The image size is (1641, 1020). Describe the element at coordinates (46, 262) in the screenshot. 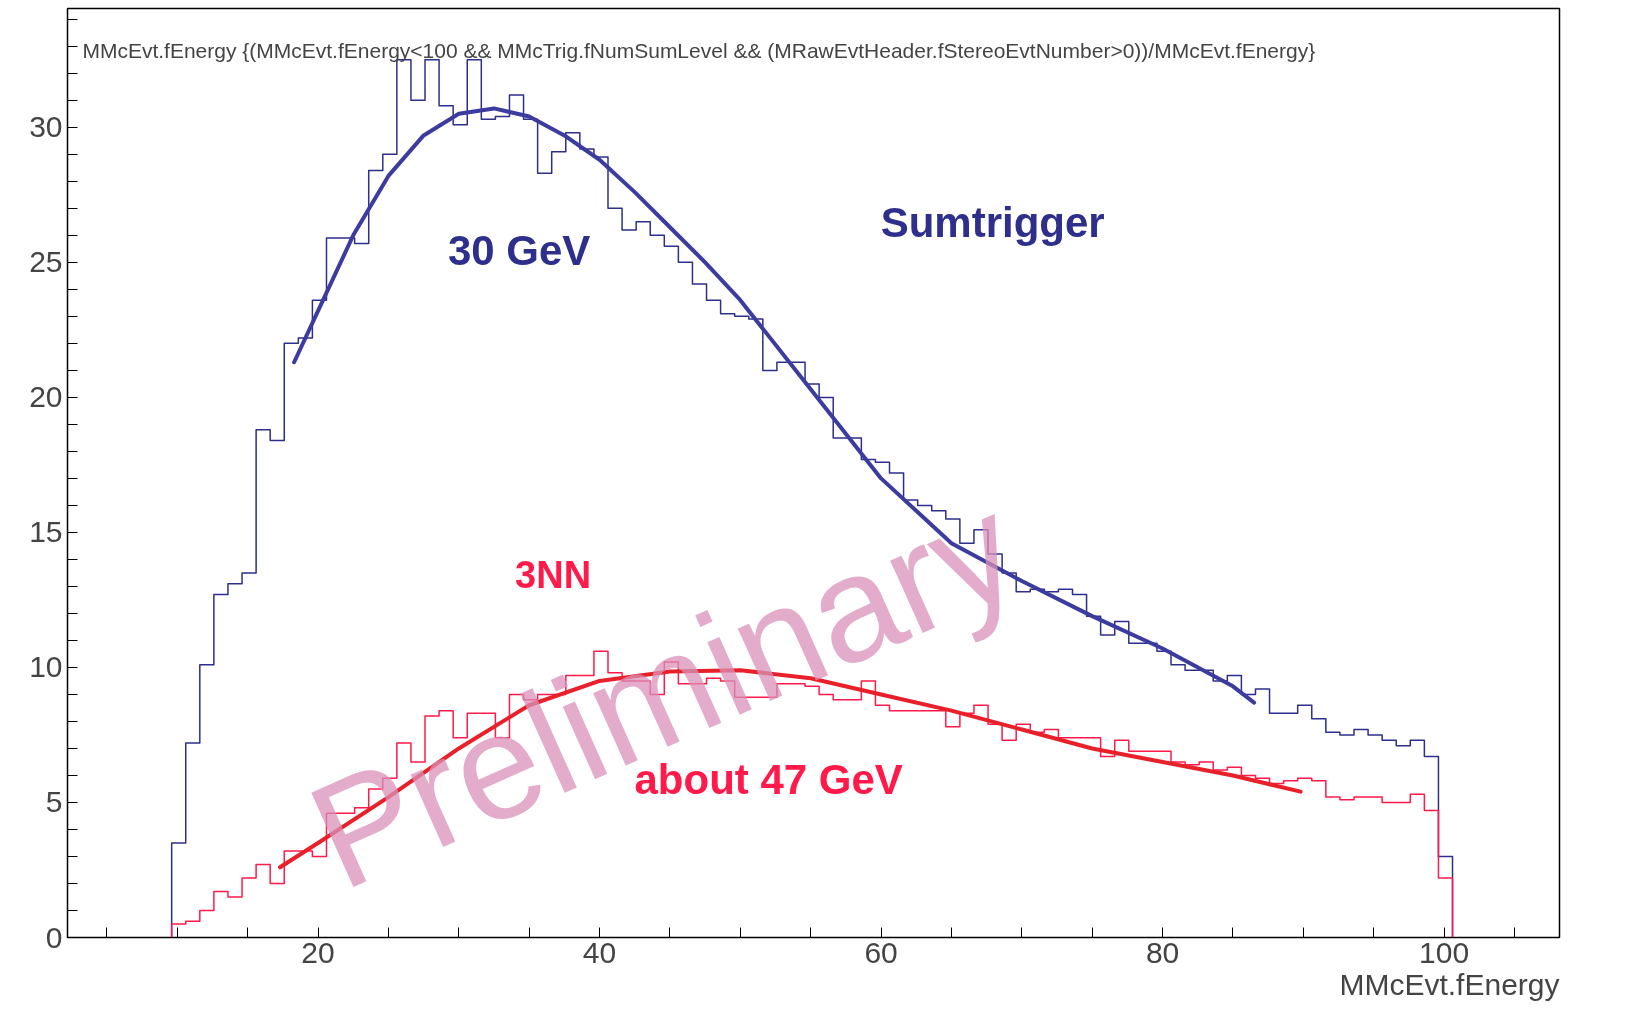

I see `y-tick-label: 25` at that location.